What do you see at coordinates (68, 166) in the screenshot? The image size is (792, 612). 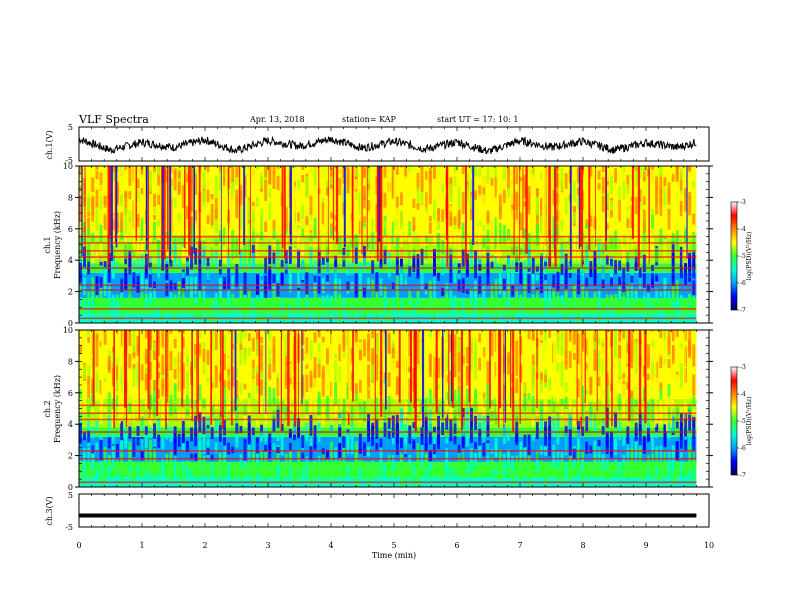 I see `y-tick-label: 10` at bounding box center [68, 166].